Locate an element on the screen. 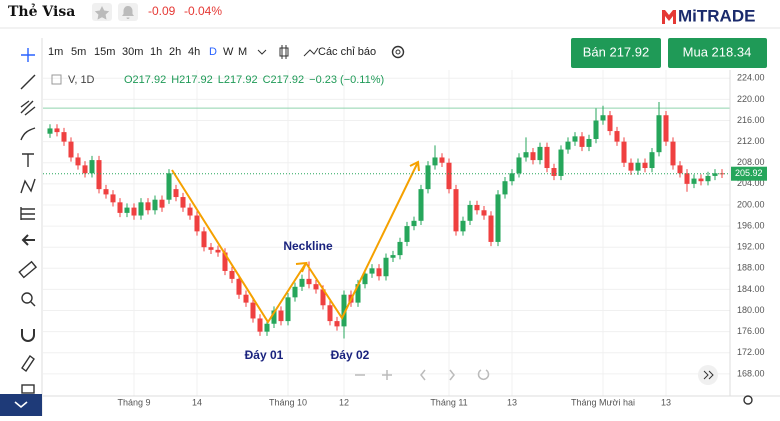 This screenshot has width=780, height=421. prediction-tool is located at coordinates (27, 213).